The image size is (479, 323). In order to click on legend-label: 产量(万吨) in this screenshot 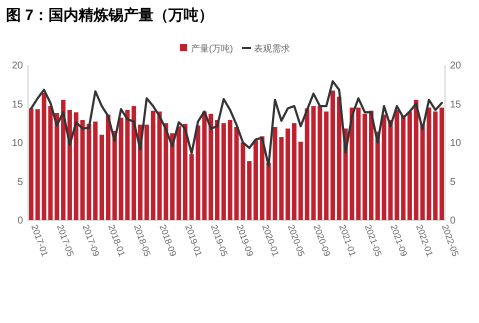, I will do `click(212, 49)`.